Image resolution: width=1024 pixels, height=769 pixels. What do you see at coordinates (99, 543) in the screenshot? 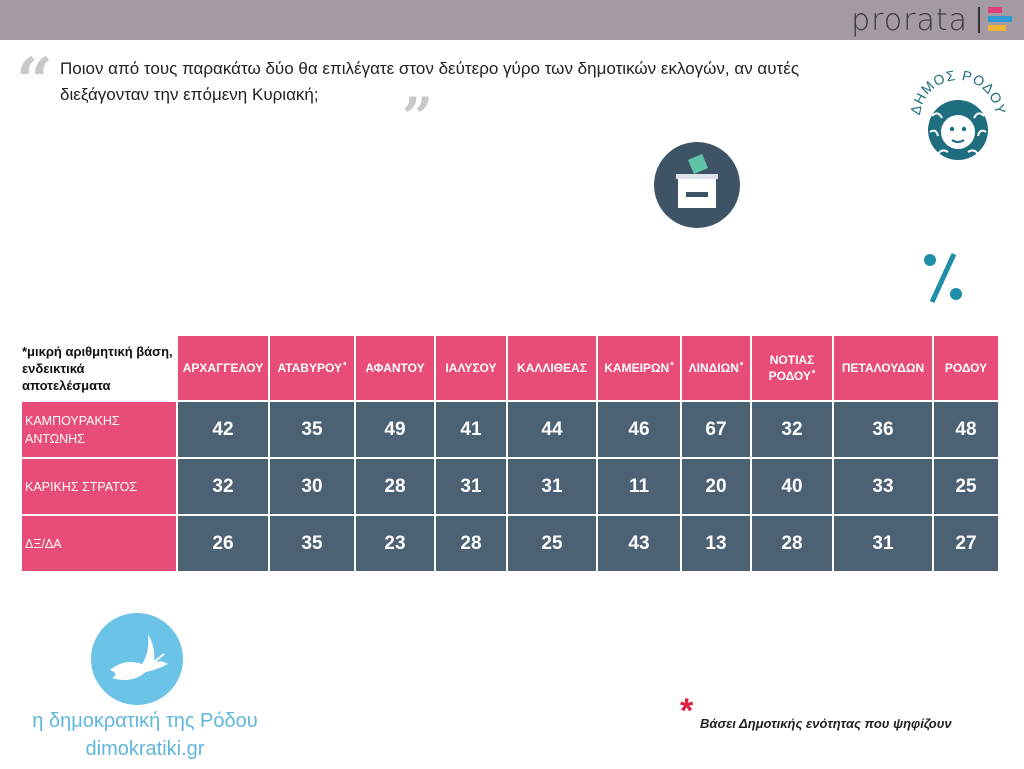
I see `row-header-dont-know: ΔΞ/ΔΑ` at bounding box center [99, 543].